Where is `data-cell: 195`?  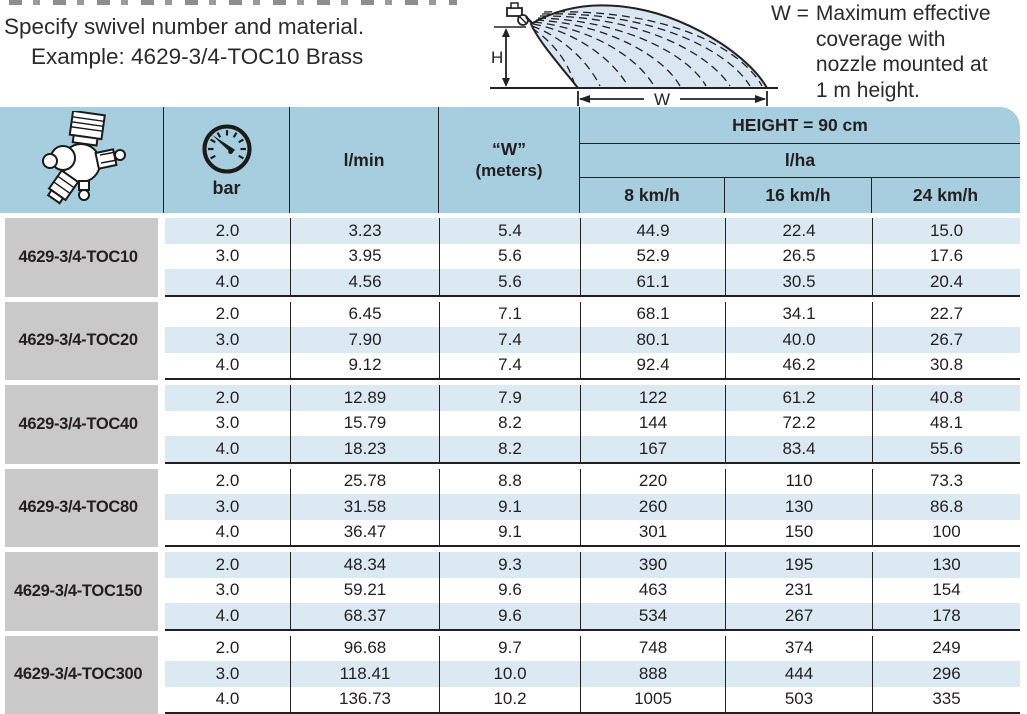 data-cell: 195 is located at coordinates (799, 565).